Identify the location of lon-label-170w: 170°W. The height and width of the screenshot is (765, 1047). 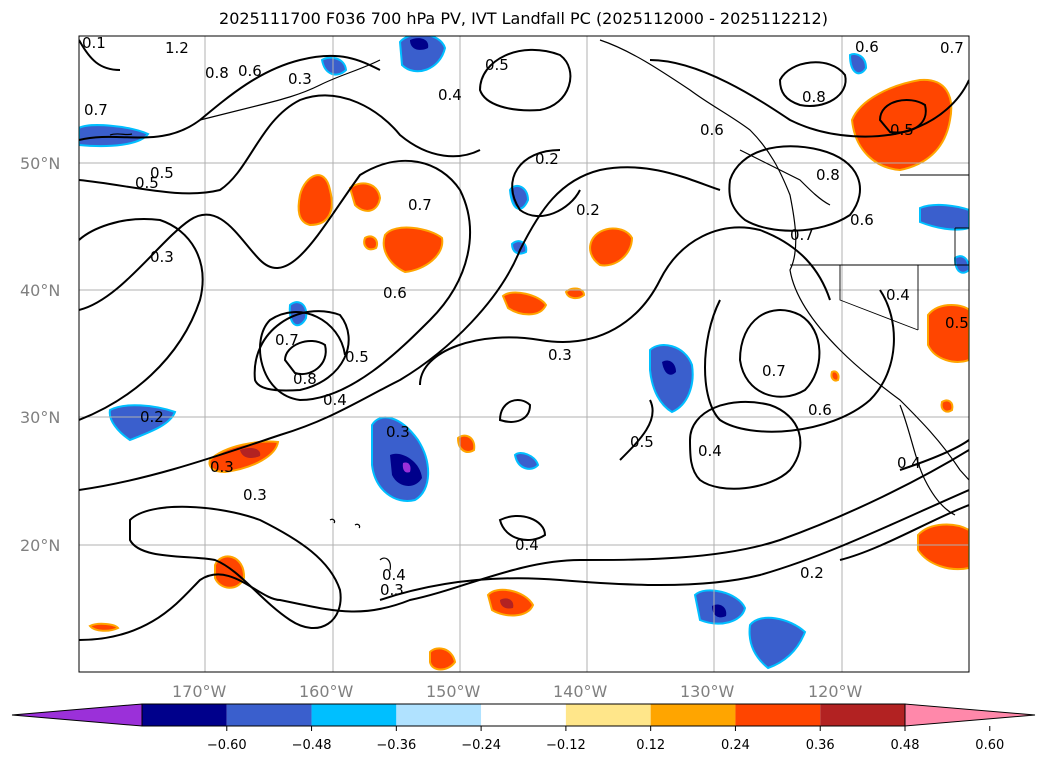
(199, 691).